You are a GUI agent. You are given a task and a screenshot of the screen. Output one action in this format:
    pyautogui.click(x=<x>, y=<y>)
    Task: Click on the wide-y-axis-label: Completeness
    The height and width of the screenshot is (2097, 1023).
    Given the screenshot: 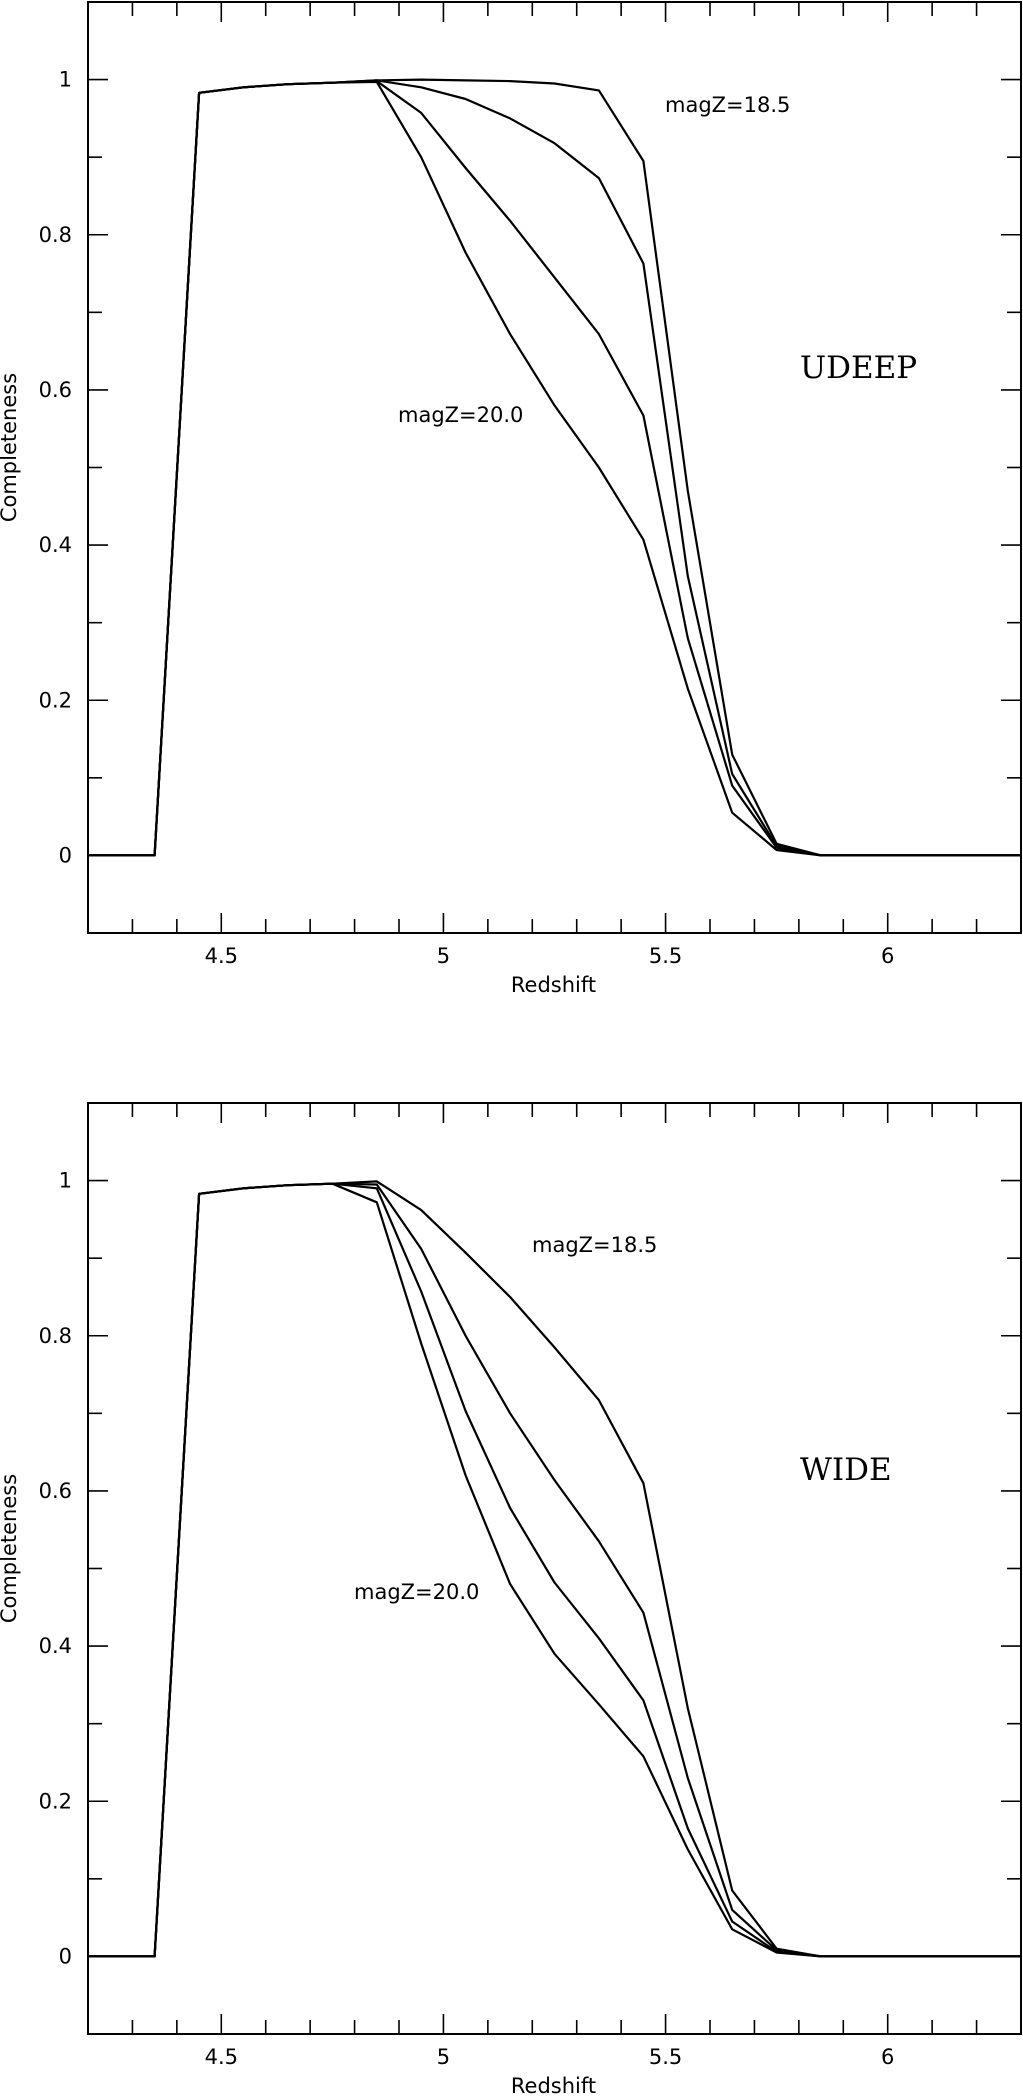 What is the action you would take?
    pyautogui.click(x=10, y=1548)
    